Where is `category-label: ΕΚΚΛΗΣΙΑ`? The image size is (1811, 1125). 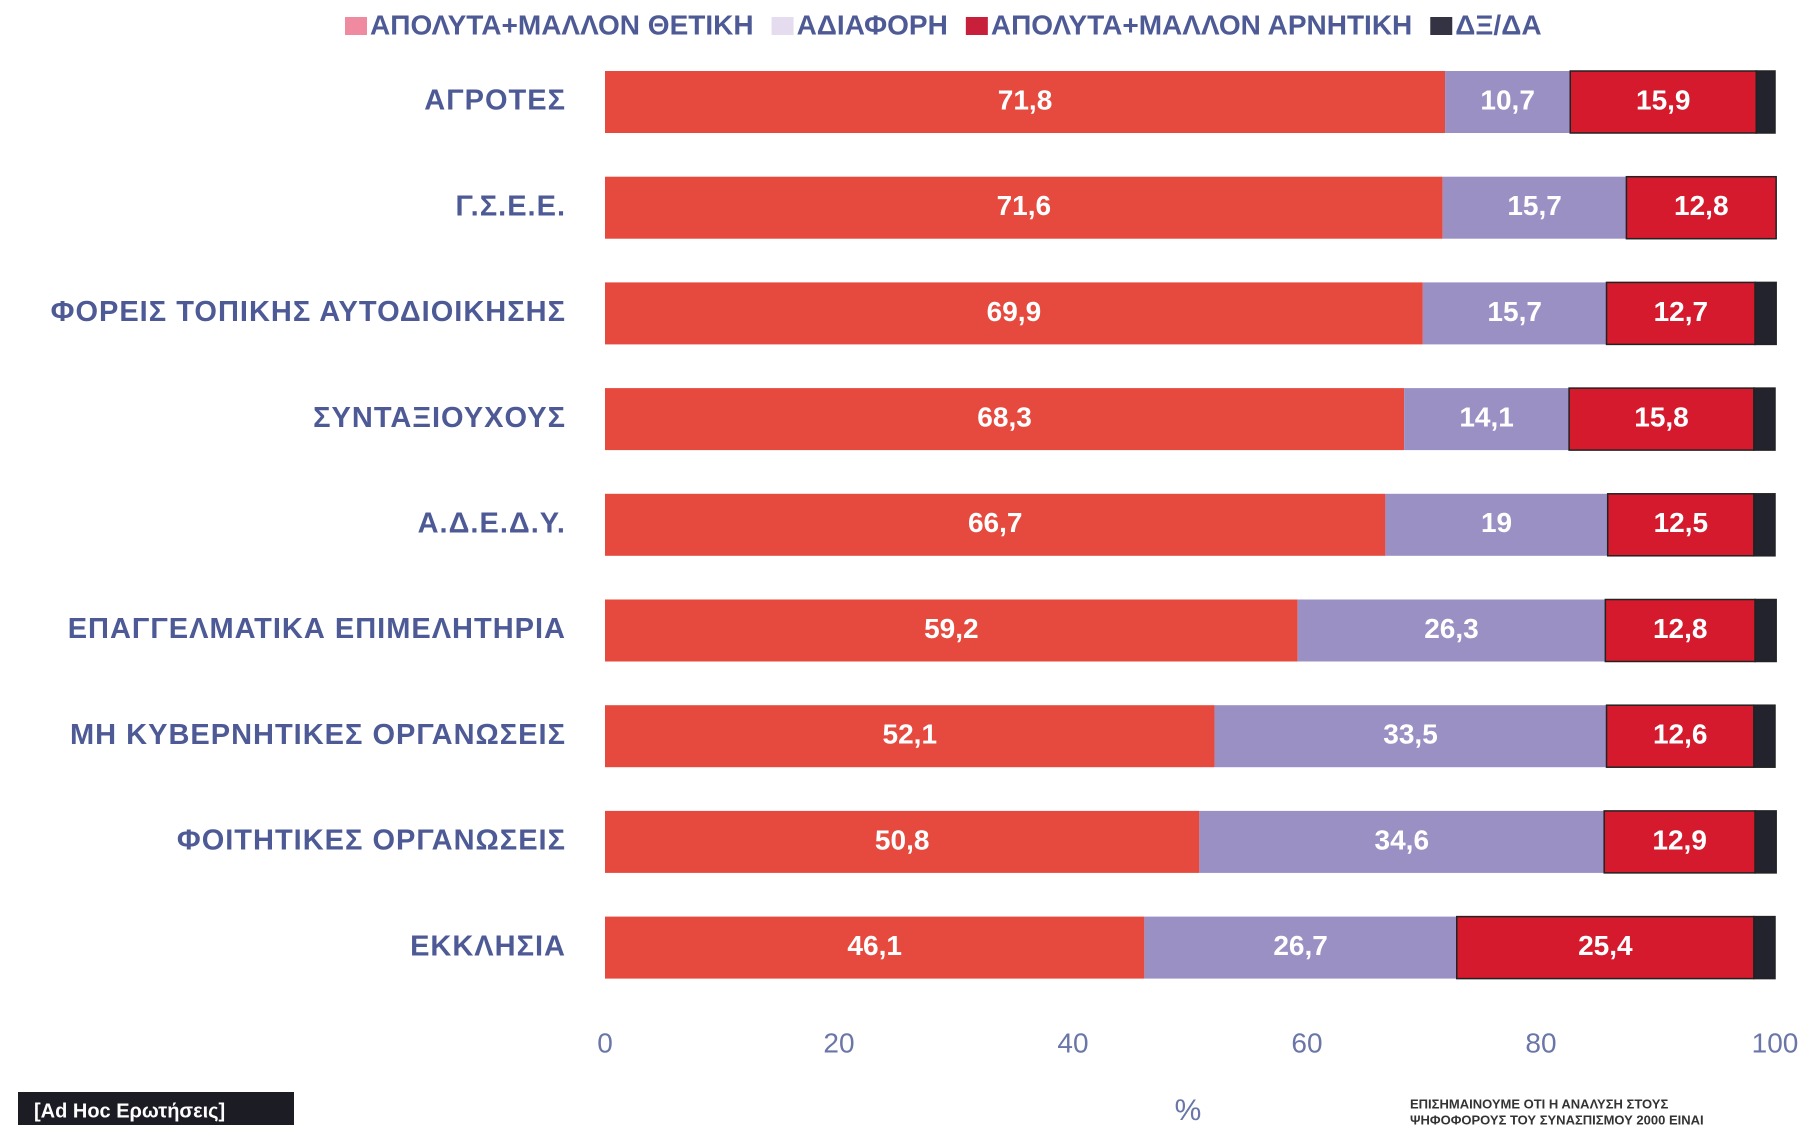 category-label: ΕΚΚΛΗΣΙΑ is located at coordinates (488, 946).